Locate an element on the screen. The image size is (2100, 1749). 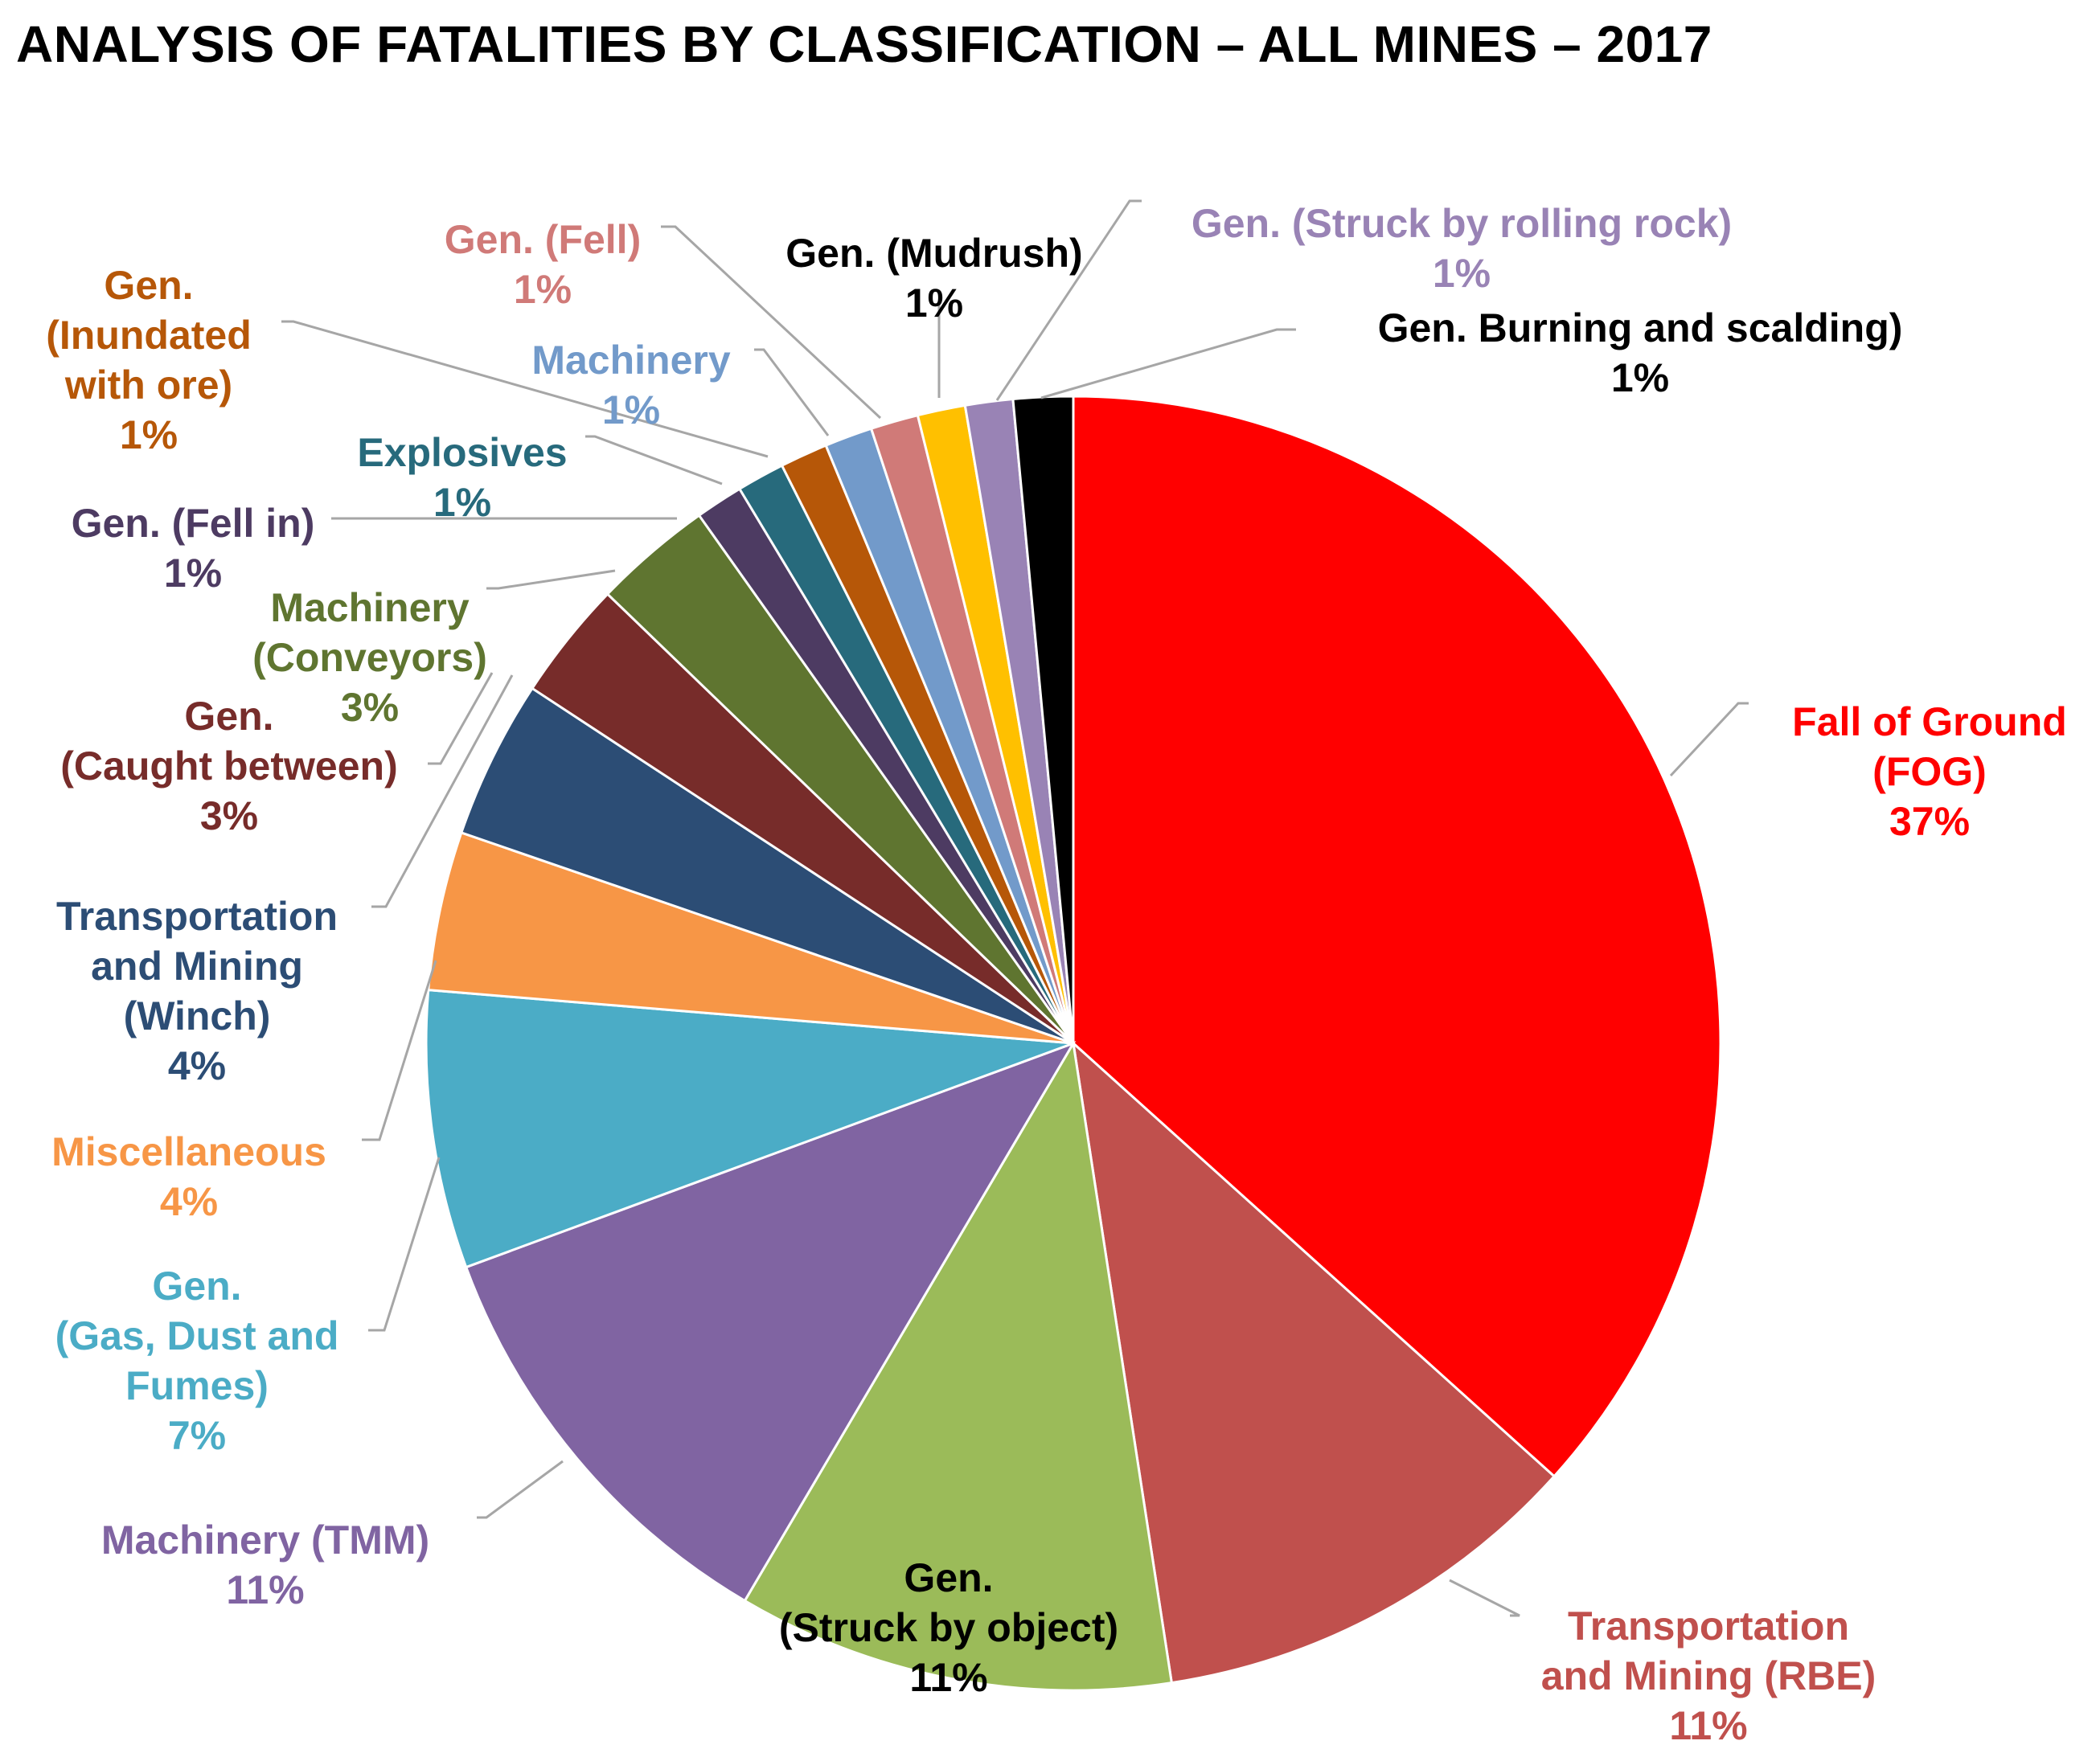
slice-percent: 37% is located at coordinates (1930, 821).